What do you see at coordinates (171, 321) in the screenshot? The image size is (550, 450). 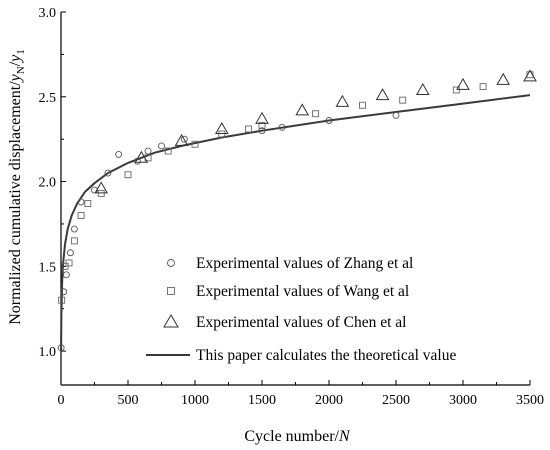 I see `legend-marker-chen` at bounding box center [171, 321].